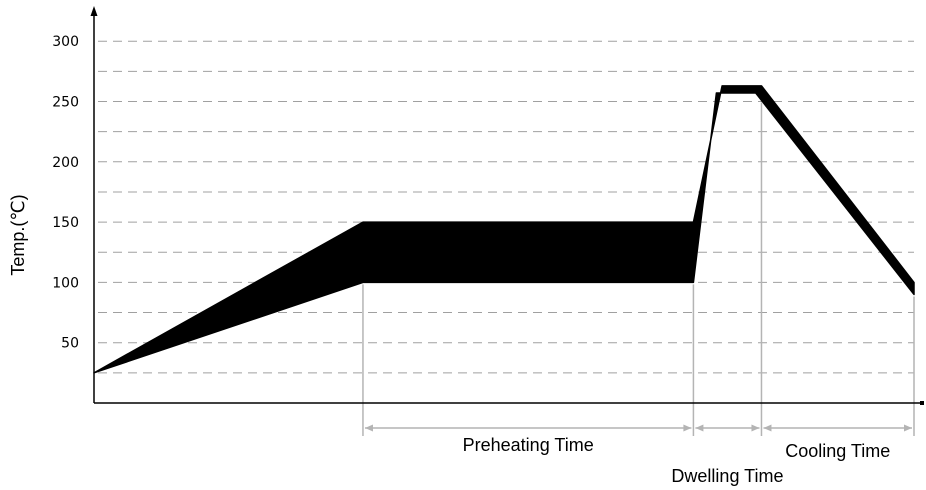  What do you see at coordinates (922, 403) in the screenshot?
I see `x-axis-end-marker` at bounding box center [922, 403].